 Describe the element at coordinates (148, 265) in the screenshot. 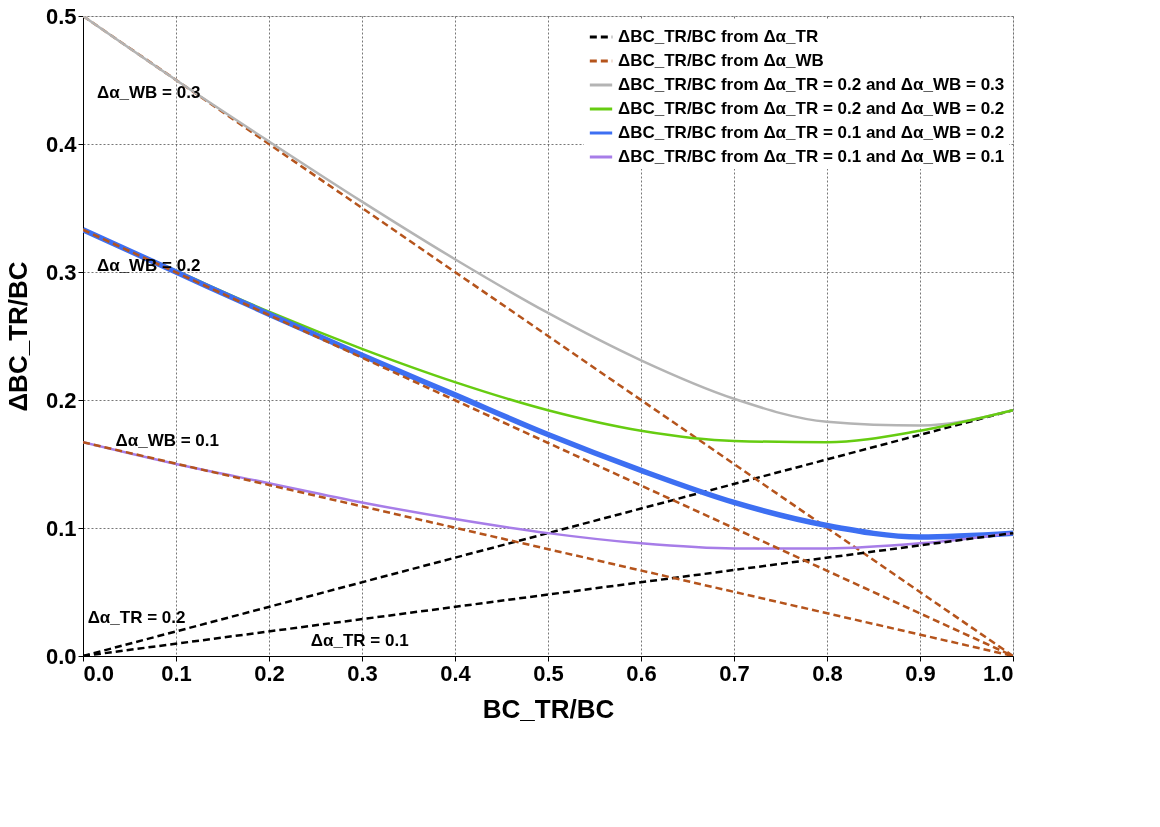

I see `annotation: Δα_WB = 0.2` at that location.